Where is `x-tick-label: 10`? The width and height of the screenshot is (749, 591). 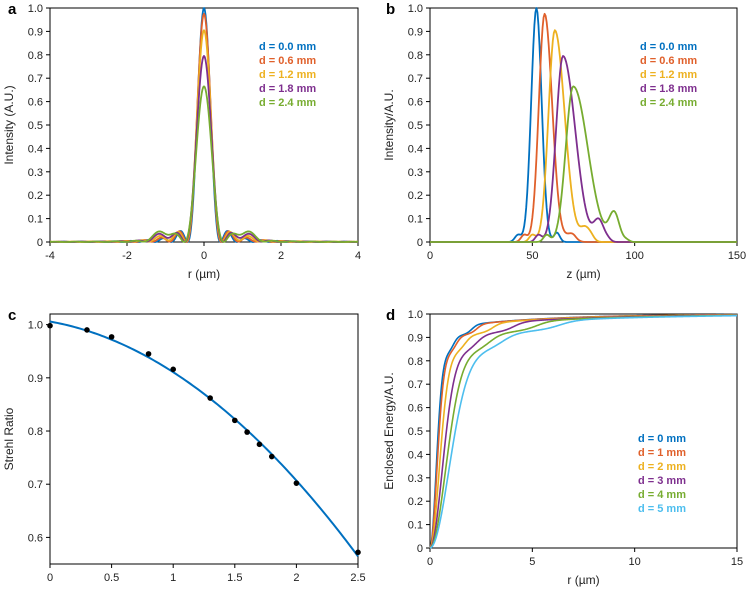 x-tick-label: 10 is located at coordinates (635, 562).